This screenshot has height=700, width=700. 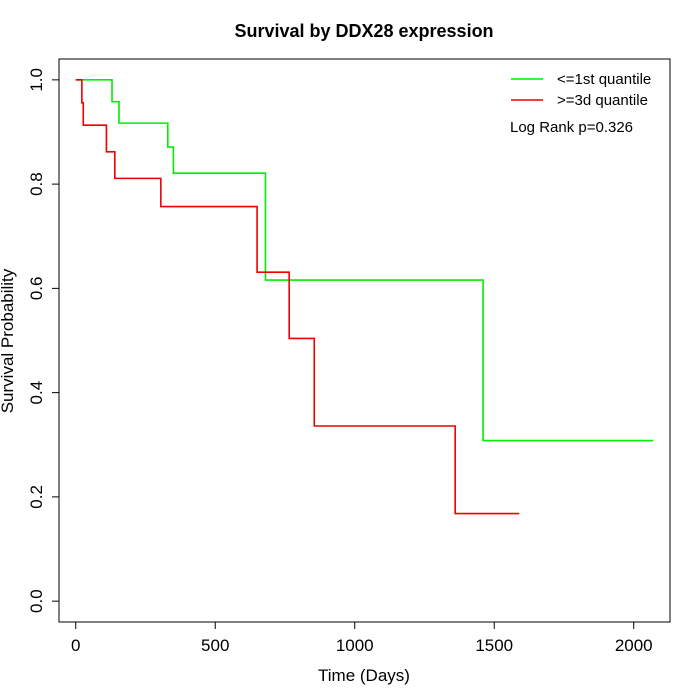 I want to click on y-tick-label: 0.4, so click(x=36, y=393).